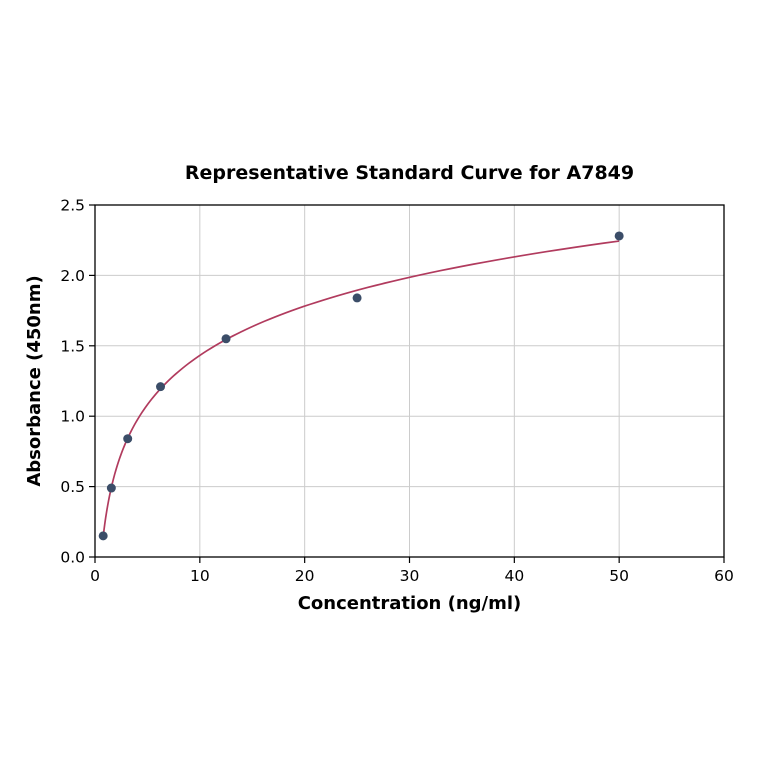 The width and height of the screenshot is (764, 768). Describe the element at coordinates (95, 576) in the screenshot. I see `x-tick-label: 0` at that location.